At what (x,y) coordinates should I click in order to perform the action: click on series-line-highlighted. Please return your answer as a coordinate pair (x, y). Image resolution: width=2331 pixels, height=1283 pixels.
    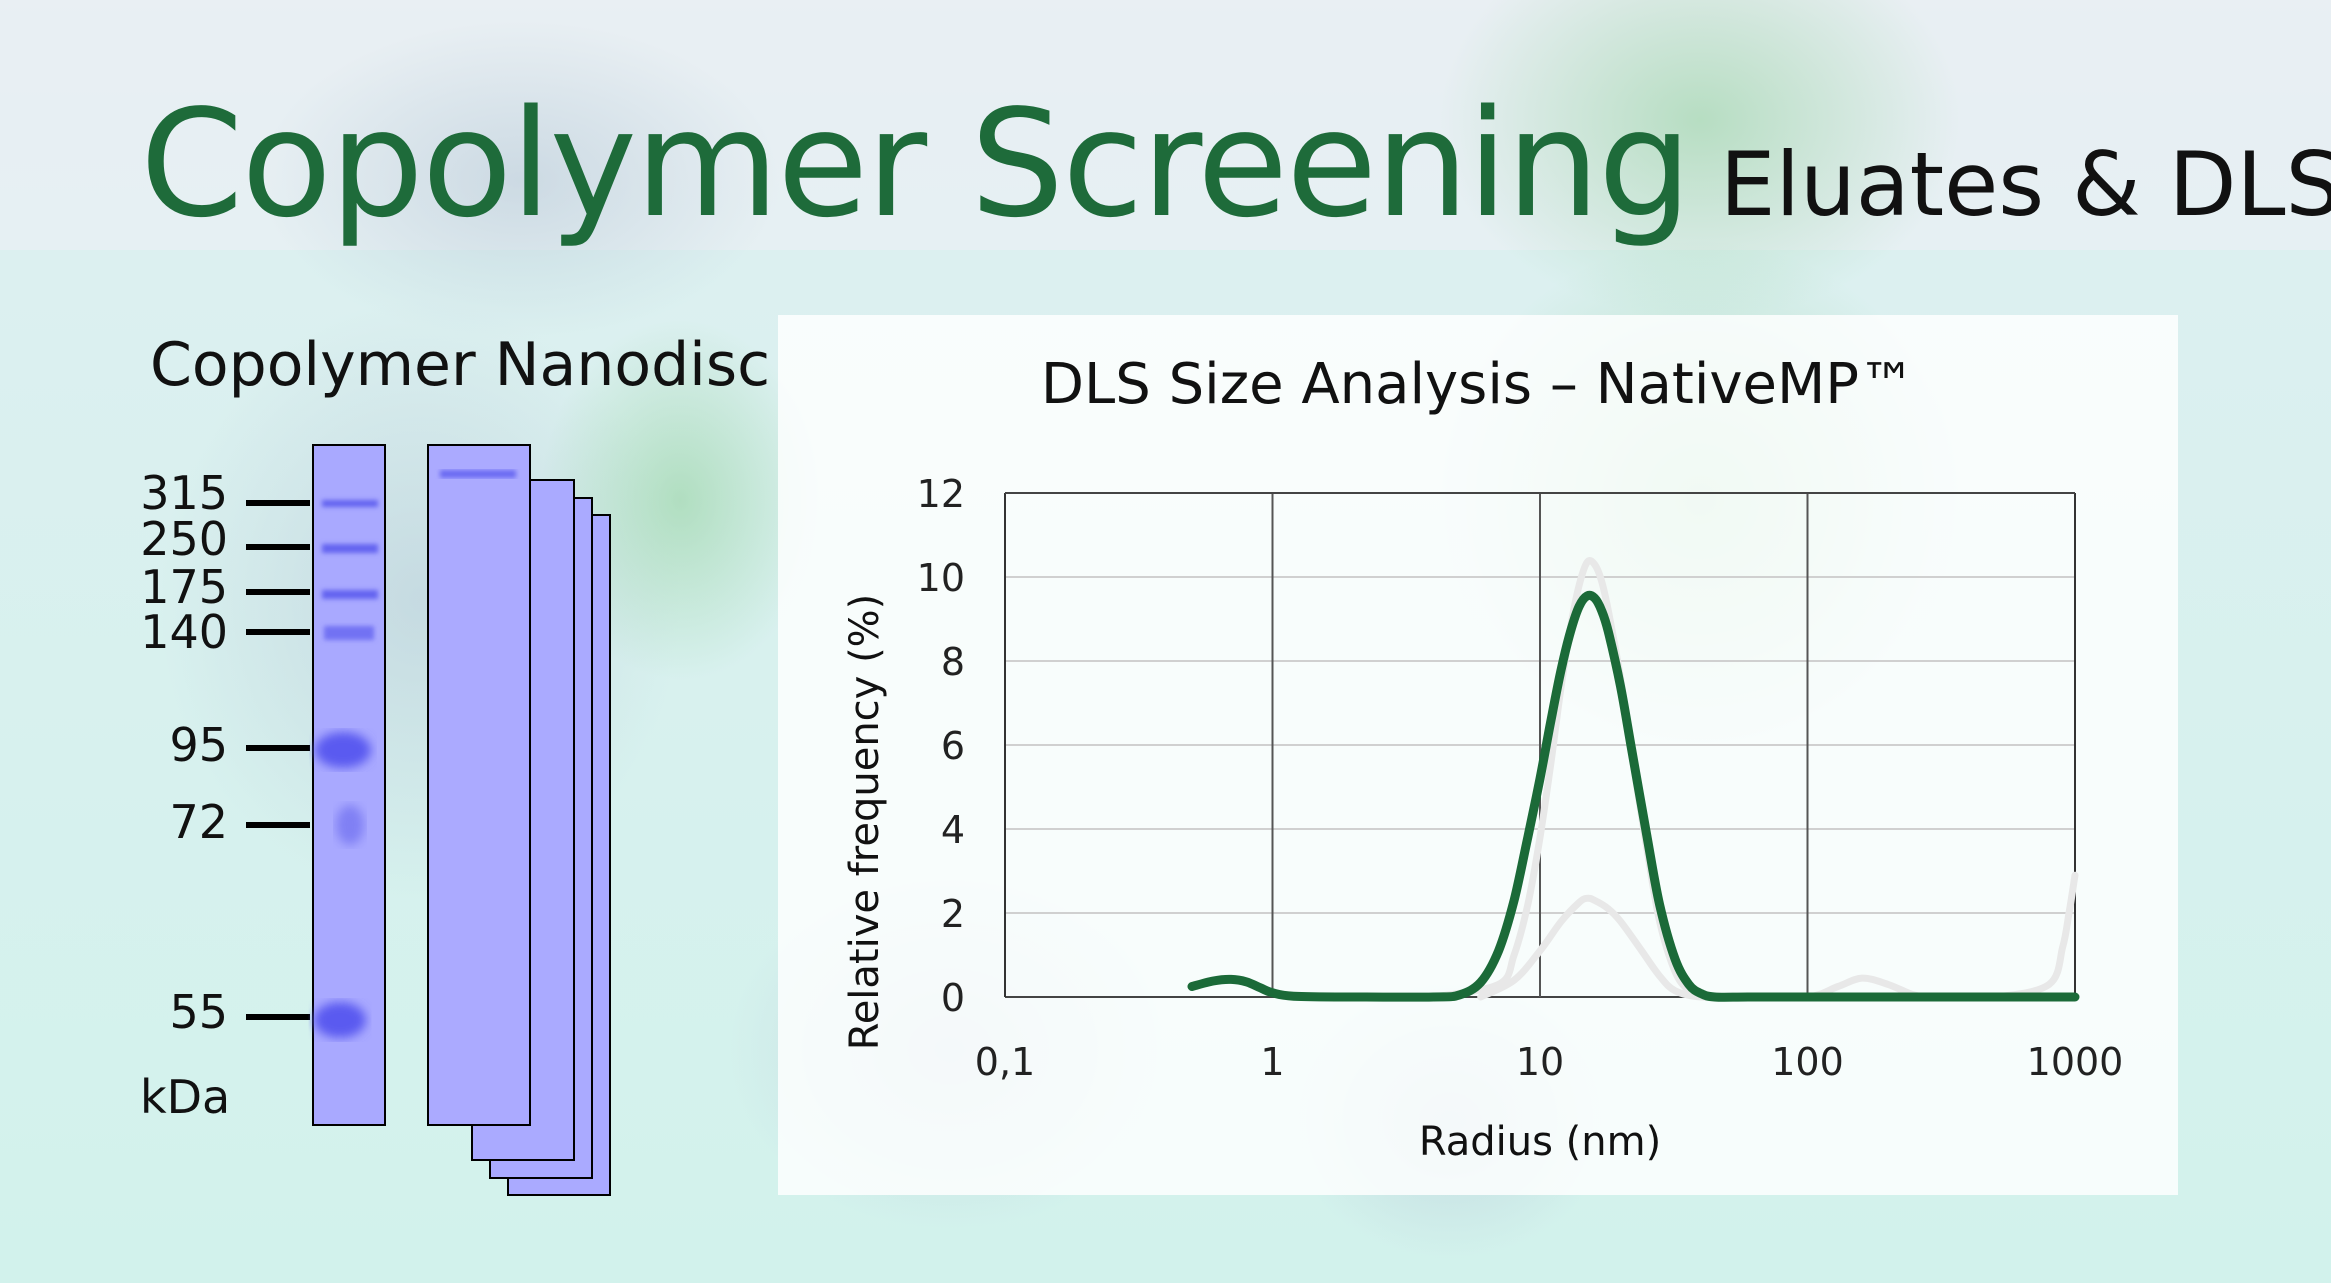
    Looking at the image, I should click on (1633, 796).